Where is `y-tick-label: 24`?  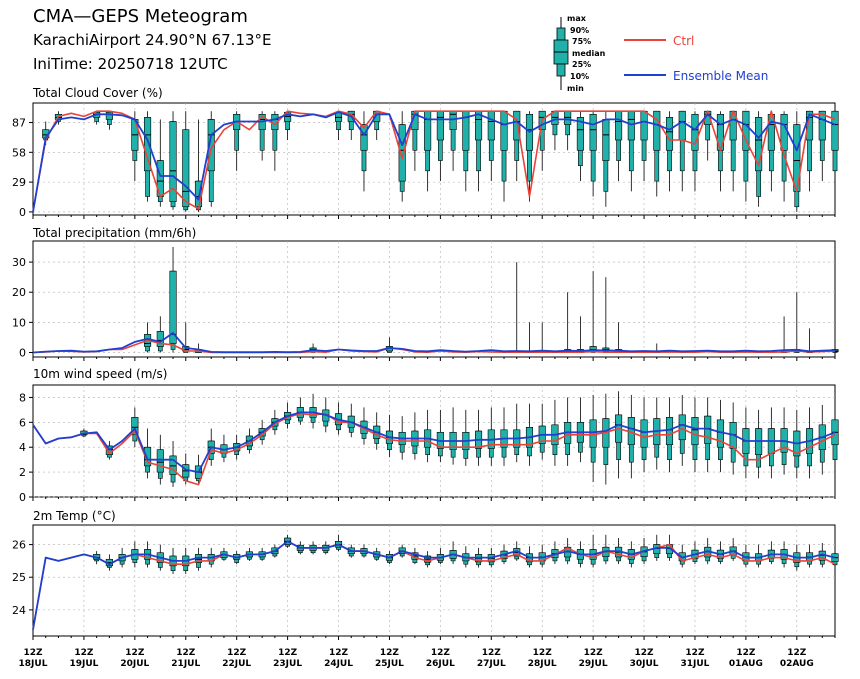
y-tick-label: 24 is located at coordinates (19, 610).